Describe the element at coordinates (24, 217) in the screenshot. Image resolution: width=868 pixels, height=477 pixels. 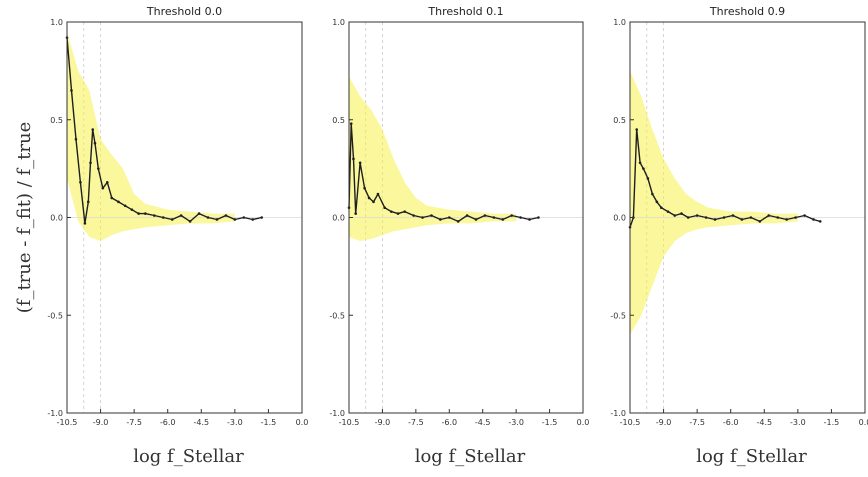
I see `y-axis-label: (f_true - f_fit) / f_true` at that location.